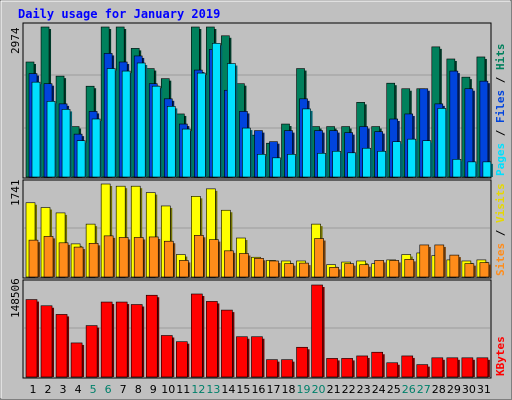 The height and width of the screenshot is (400, 512). What do you see at coordinates (500, 106) in the screenshot?
I see `legend-files: Files` at bounding box center [500, 106].